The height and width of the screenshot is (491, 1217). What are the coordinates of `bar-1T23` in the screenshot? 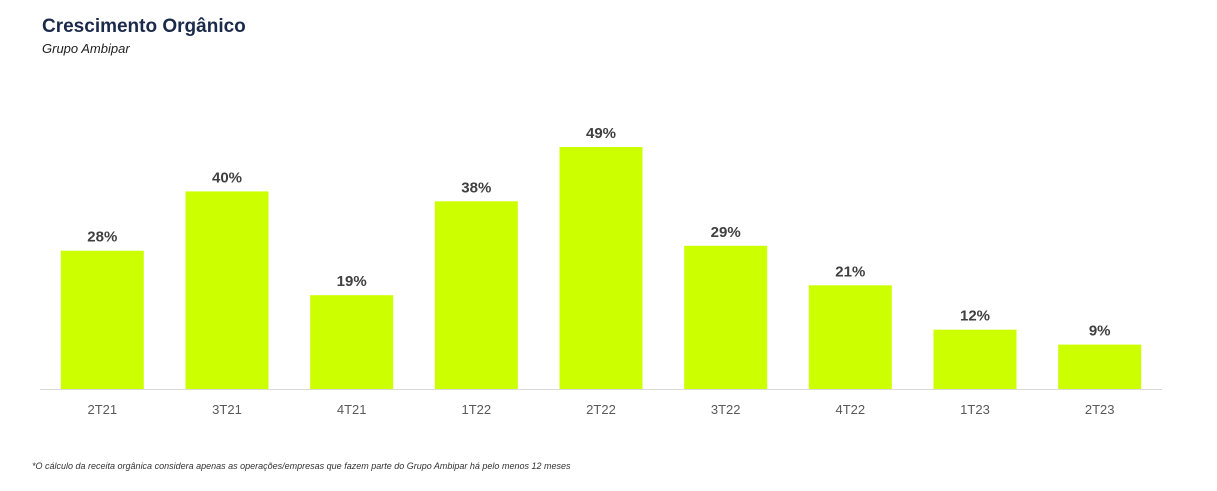 It's located at (975, 359).